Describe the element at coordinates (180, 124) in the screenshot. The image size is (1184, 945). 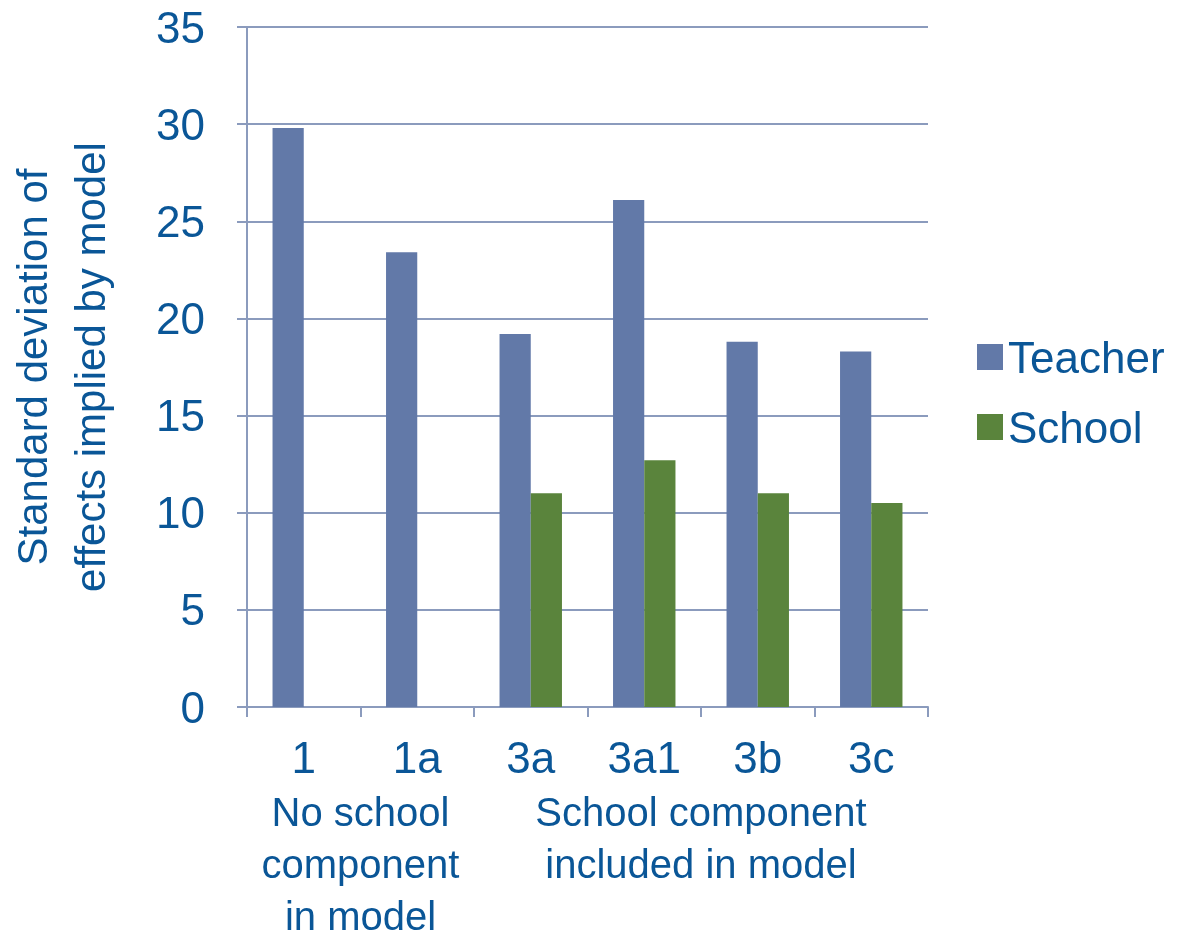
I see `y-tick-label: 30` at that location.